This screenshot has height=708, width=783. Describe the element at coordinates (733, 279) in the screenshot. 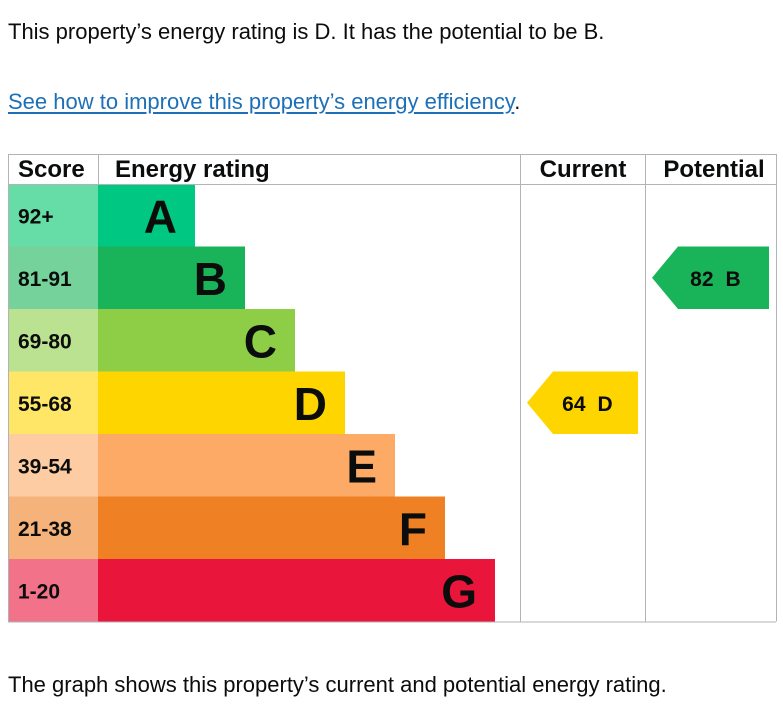

I see `potential-rating-band: B` at that location.